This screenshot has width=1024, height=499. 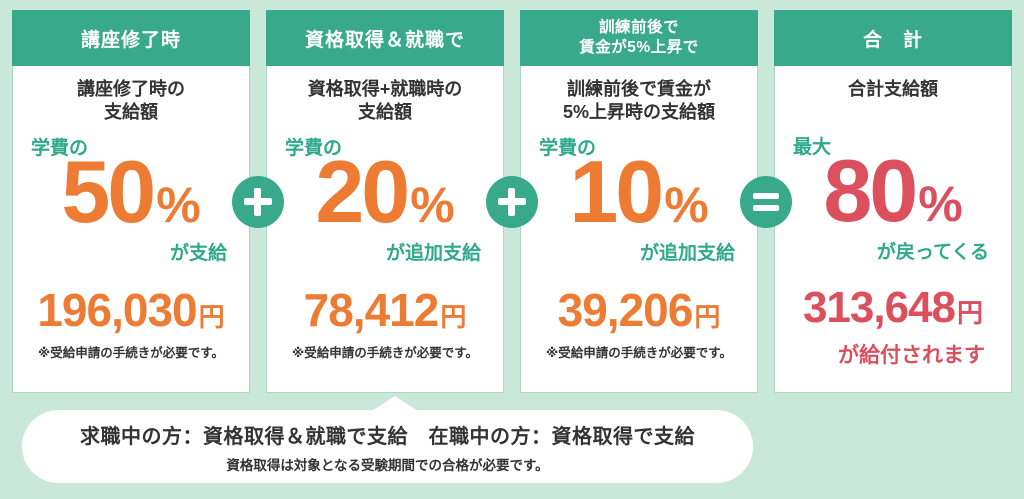 I want to click on card-subtitle: 合計支給額, so click(x=893, y=89).